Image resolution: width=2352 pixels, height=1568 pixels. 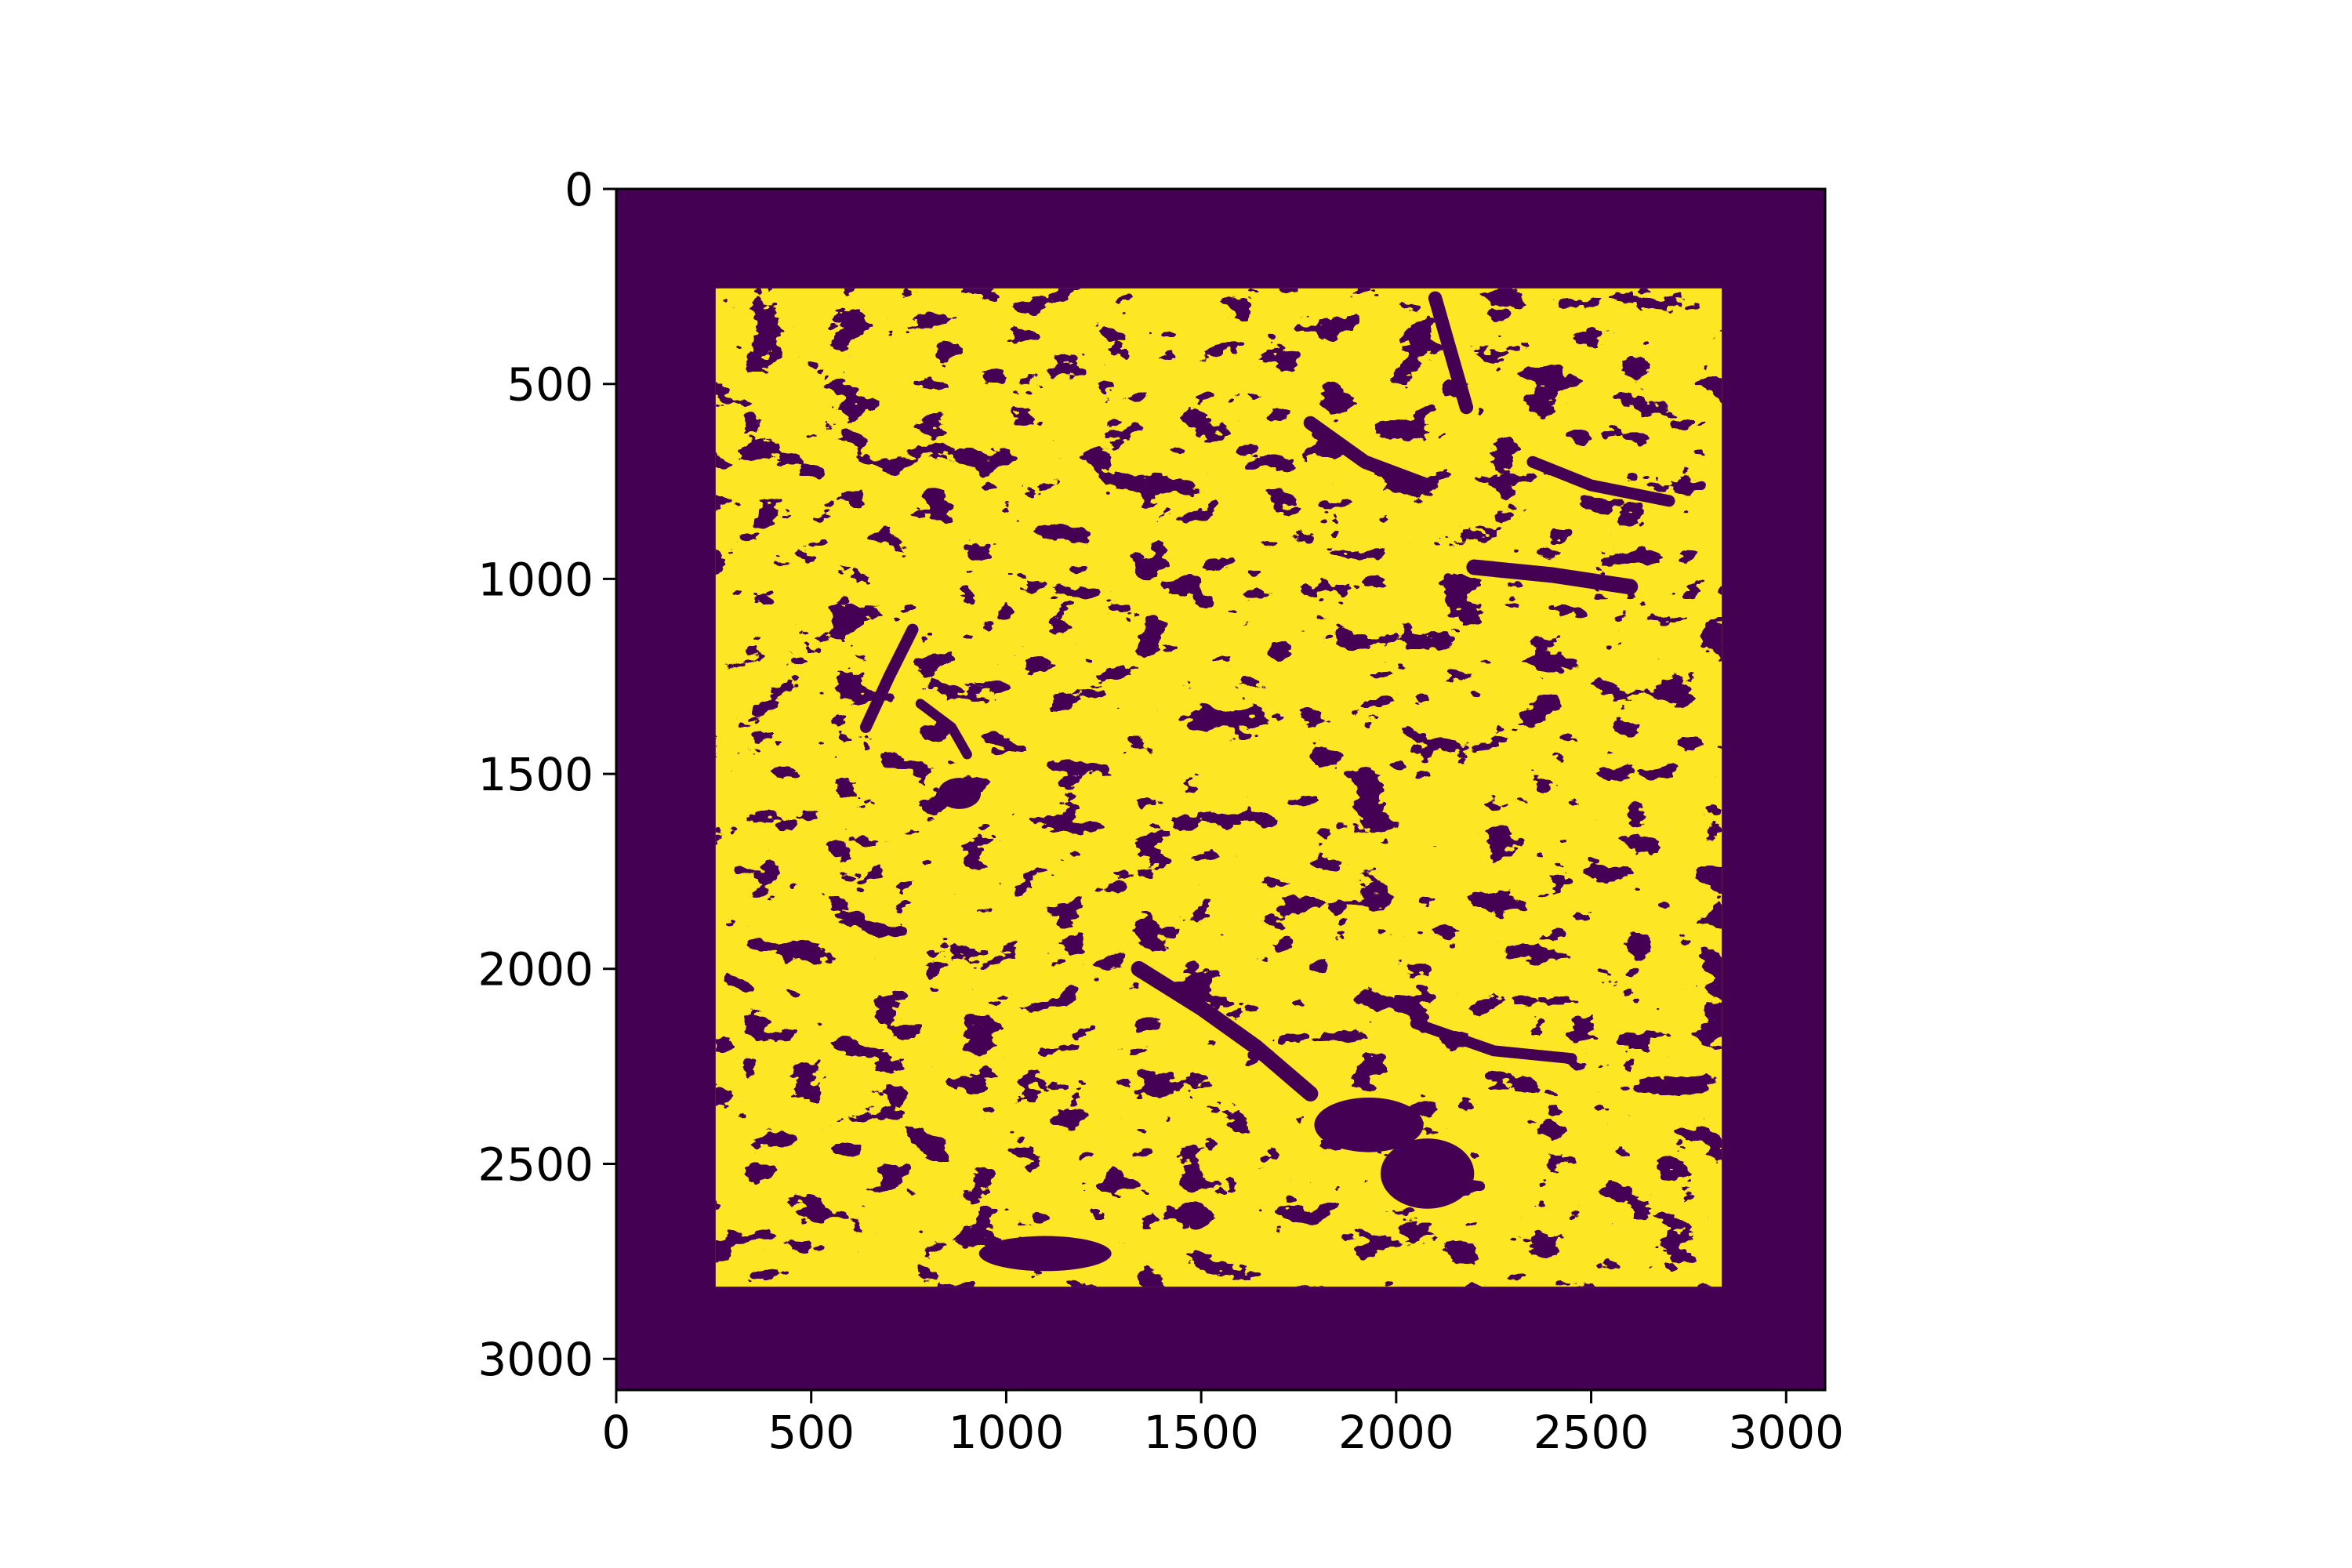 I want to click on x-tick: 1000, so click(x=1007, y=1424).